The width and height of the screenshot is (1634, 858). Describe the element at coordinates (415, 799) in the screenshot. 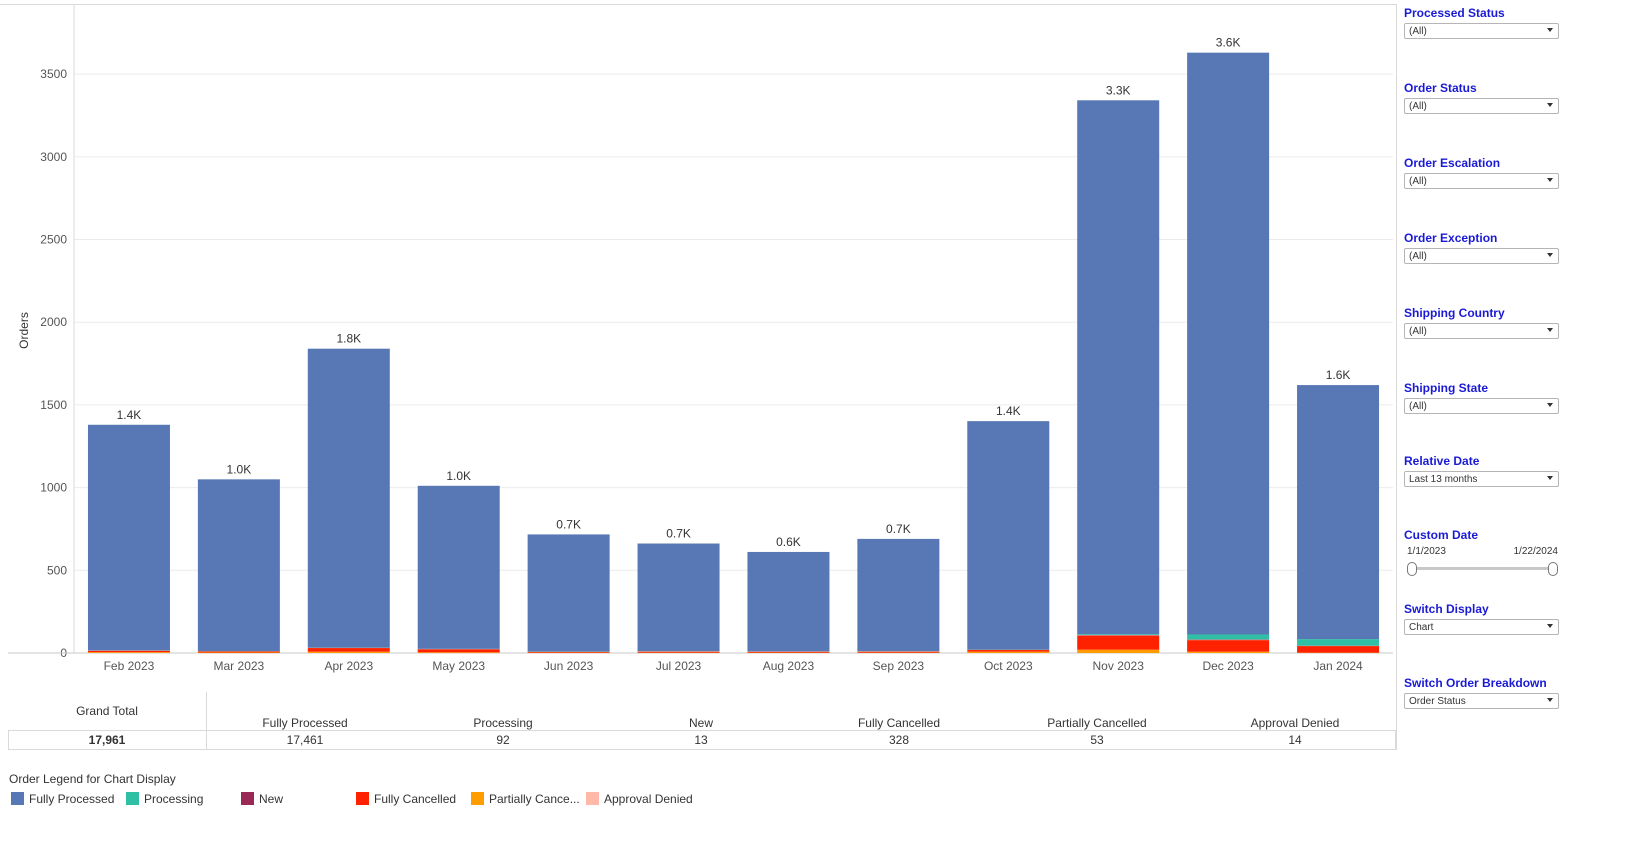

I see `legend-label: Fully Cancelled` at that location.